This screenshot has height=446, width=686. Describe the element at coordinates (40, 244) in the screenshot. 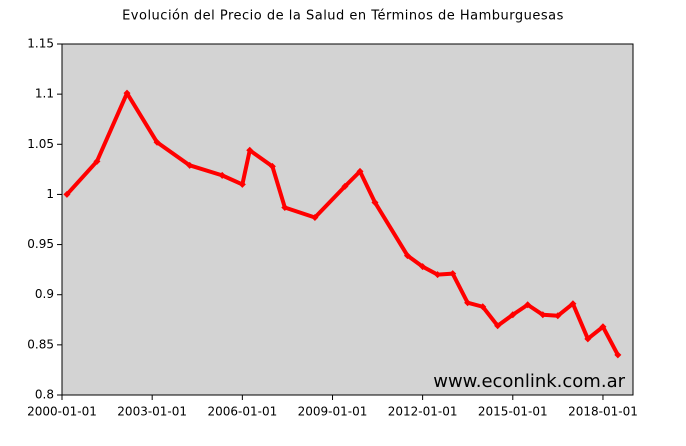

I see `y-tick-label: 0.95` at that location.